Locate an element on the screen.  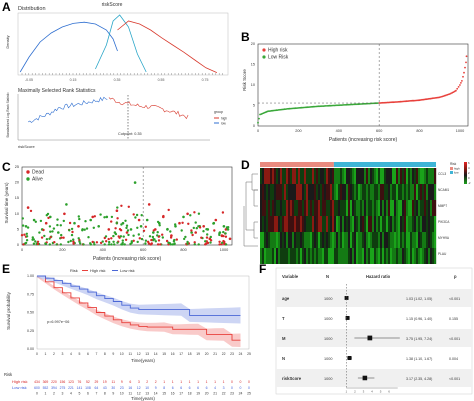
f-row-variable: N is located at coordinates (283, 358).